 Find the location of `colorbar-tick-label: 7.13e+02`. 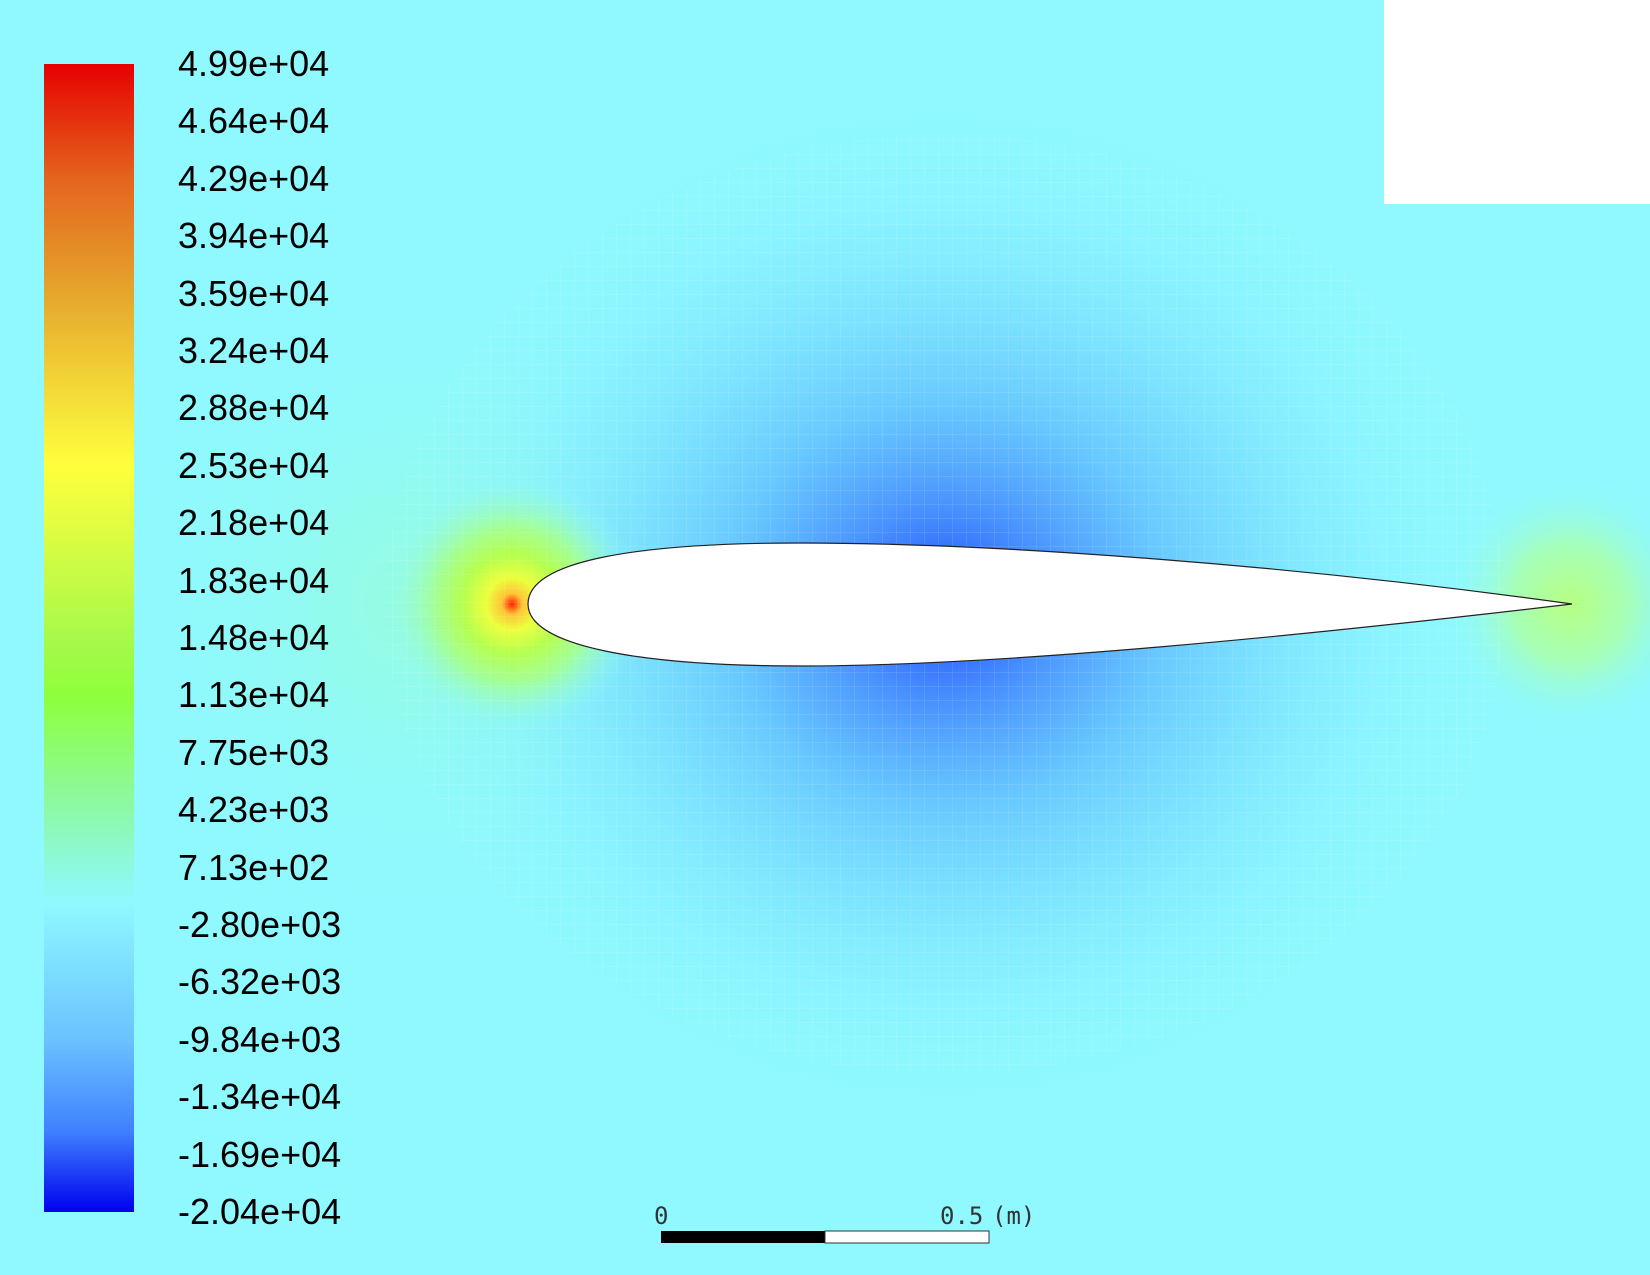

colorbar-tick-label: 7.13e+02 is located at coordinates (254, 867).